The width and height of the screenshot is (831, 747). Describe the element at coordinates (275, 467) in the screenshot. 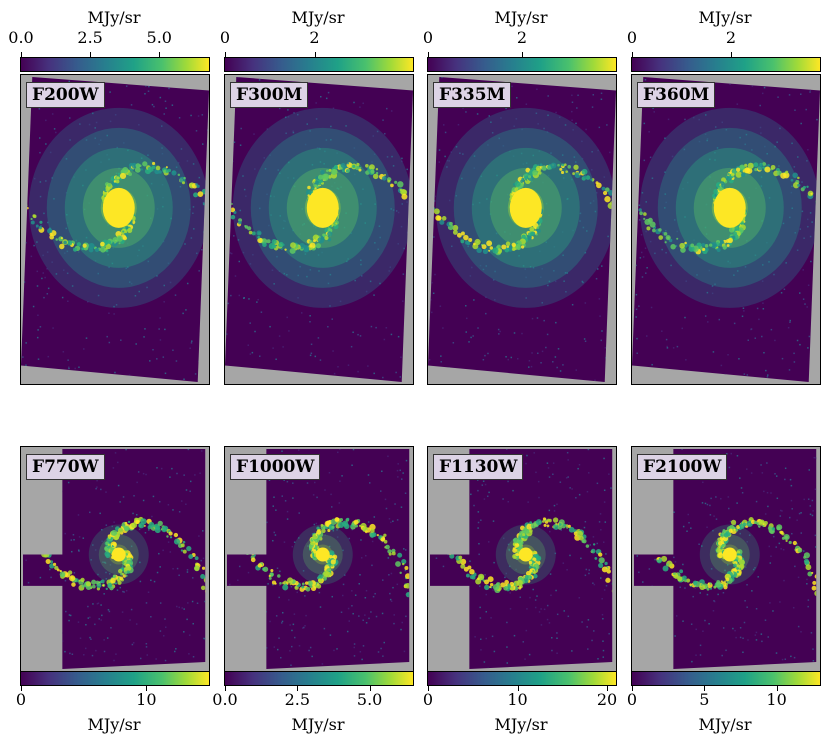

I see `filter-label: F1000W` at that location.